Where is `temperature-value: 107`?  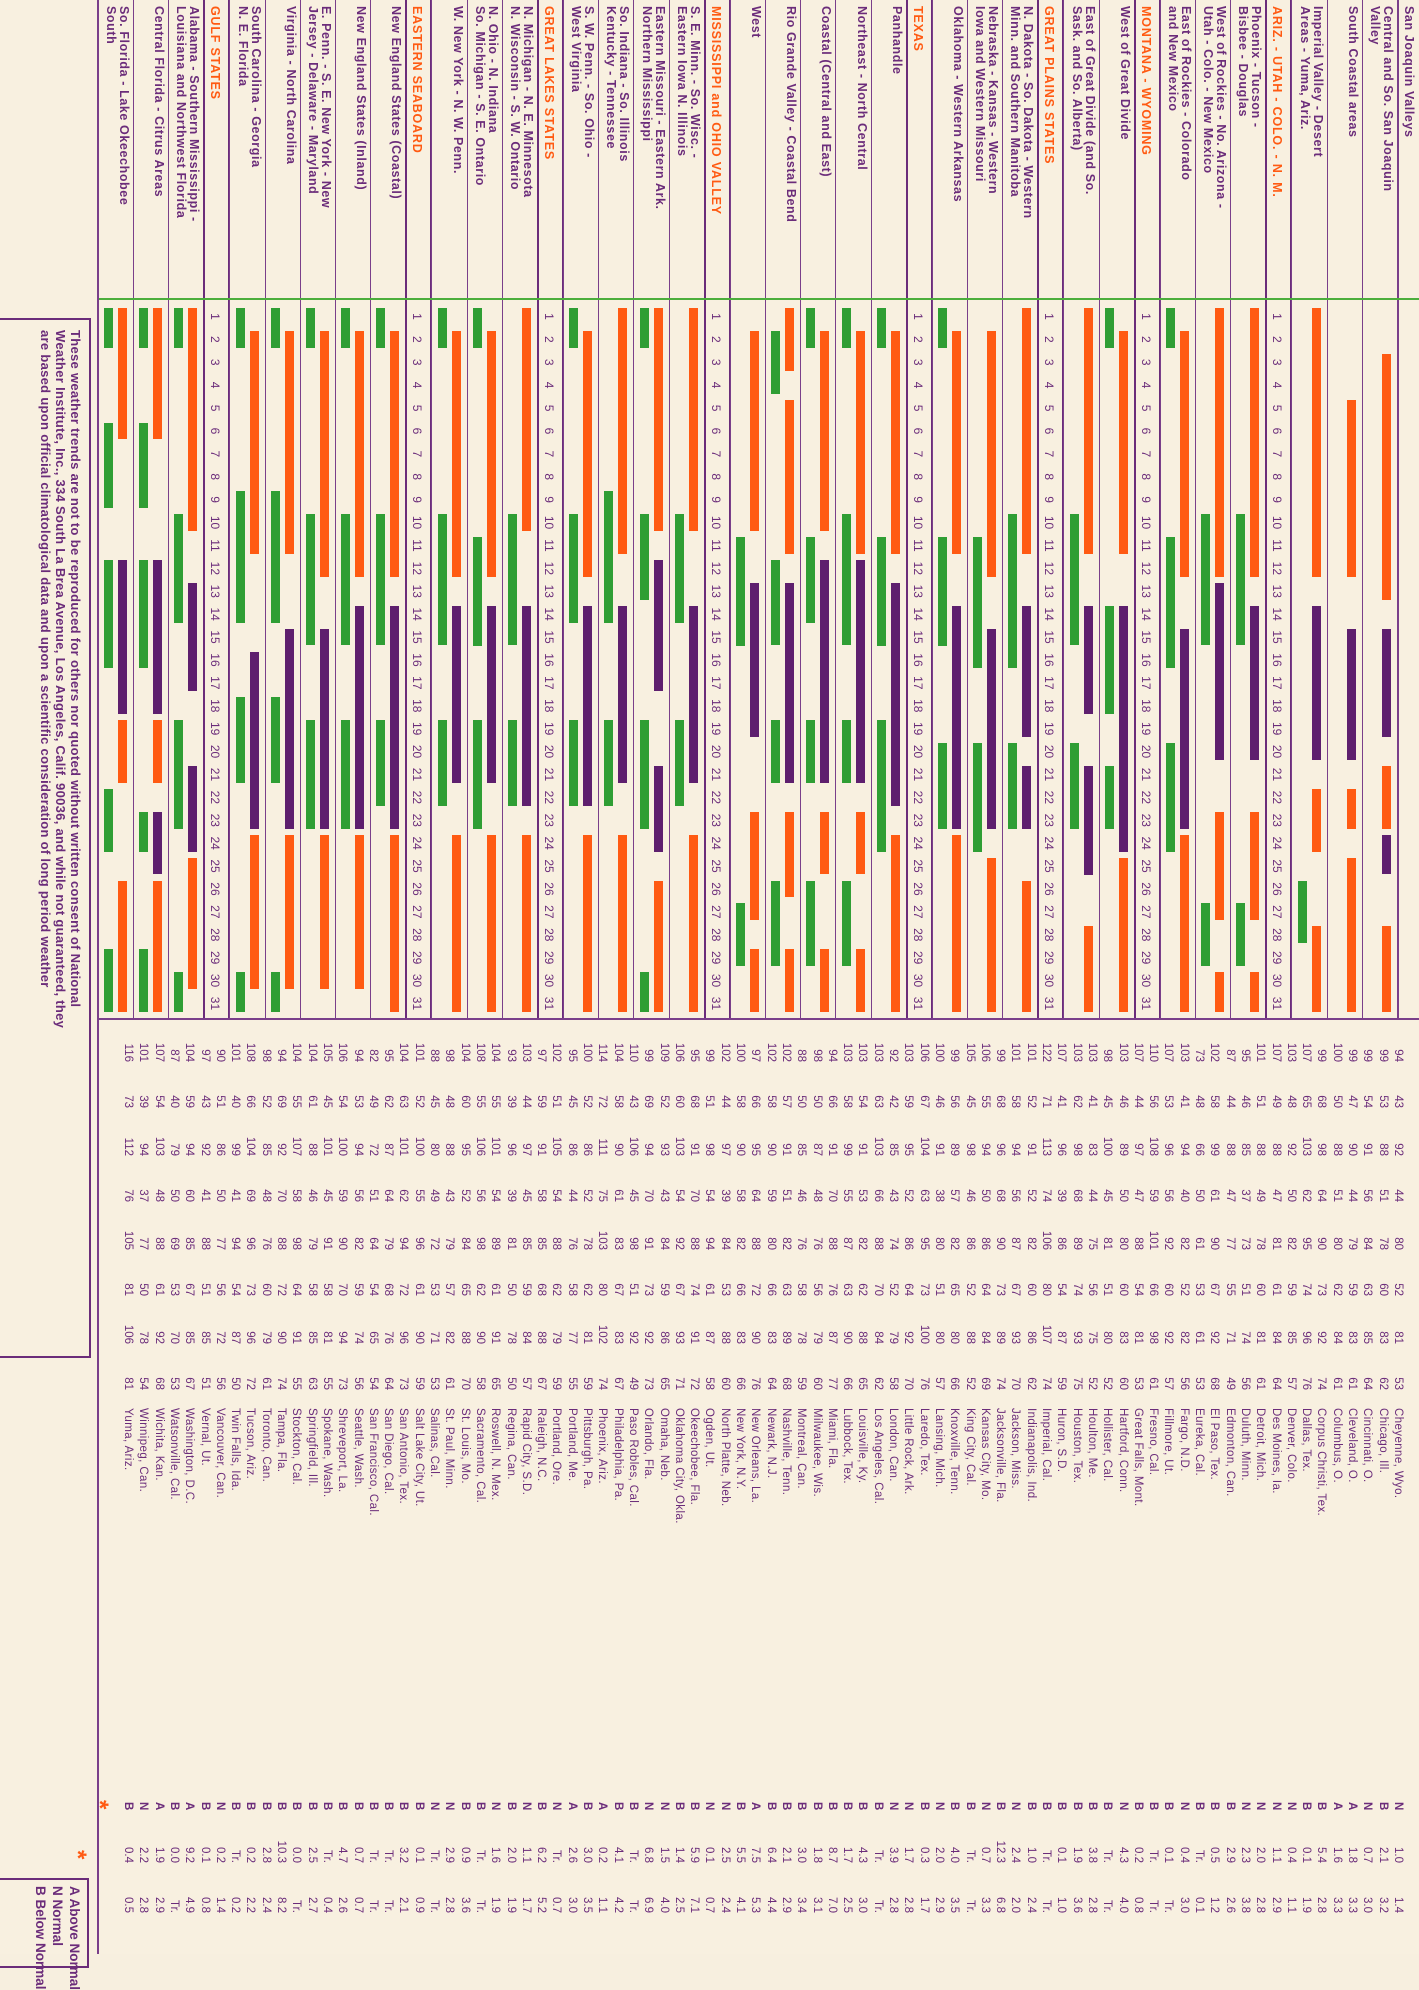
temperature-value: 107 is located at coordinates (1168, 1052).